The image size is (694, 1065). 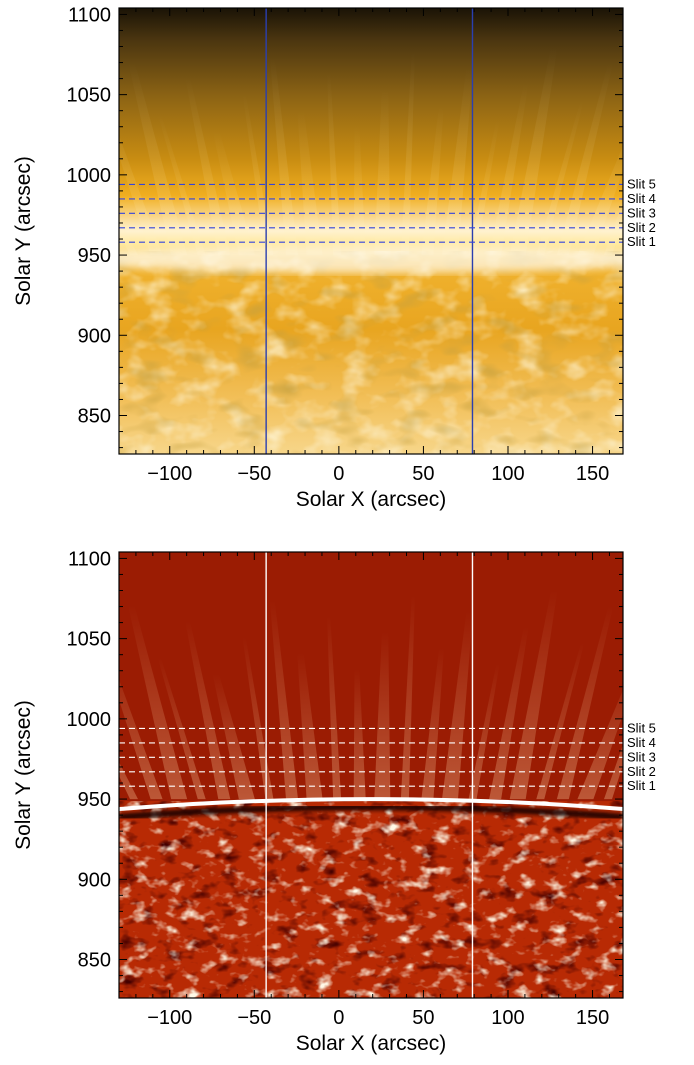 What do you see at coordinates (371, 352) in the screenshot?
I see `gold-disk-dark-texture` at bounding box center [371, 352].